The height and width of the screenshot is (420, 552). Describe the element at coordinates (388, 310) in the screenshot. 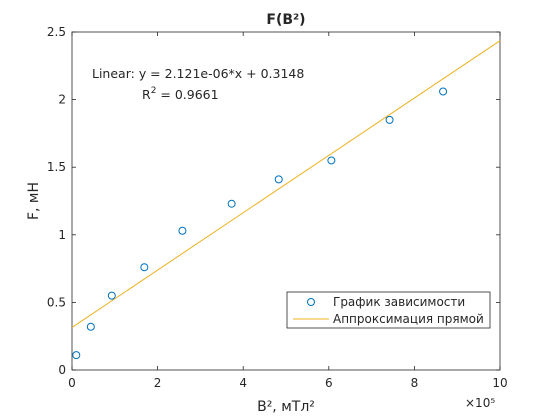

I see `legend-box` at that location.